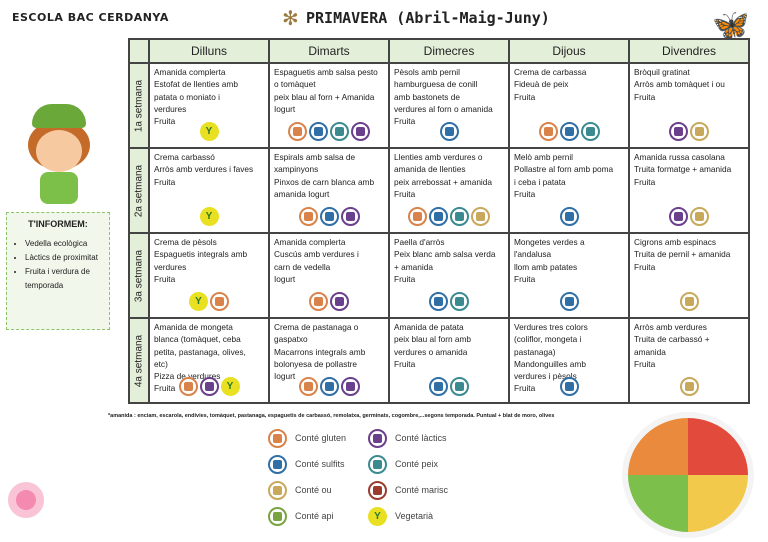 The width and height of the screenshot is (768, 542). What do you see at coordinates (414, 516) in the screenshot?
I see `legend-label: Vegetarià` at bounding box center [414, 516].